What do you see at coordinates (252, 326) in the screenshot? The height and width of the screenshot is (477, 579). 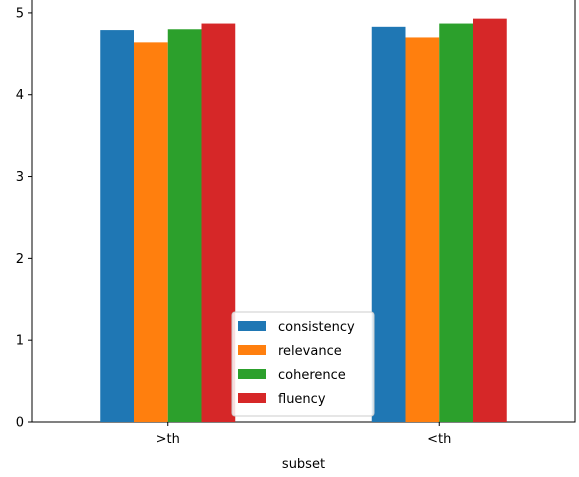 I see `legend-swatch-consistency` at bounding box center [252, 326].